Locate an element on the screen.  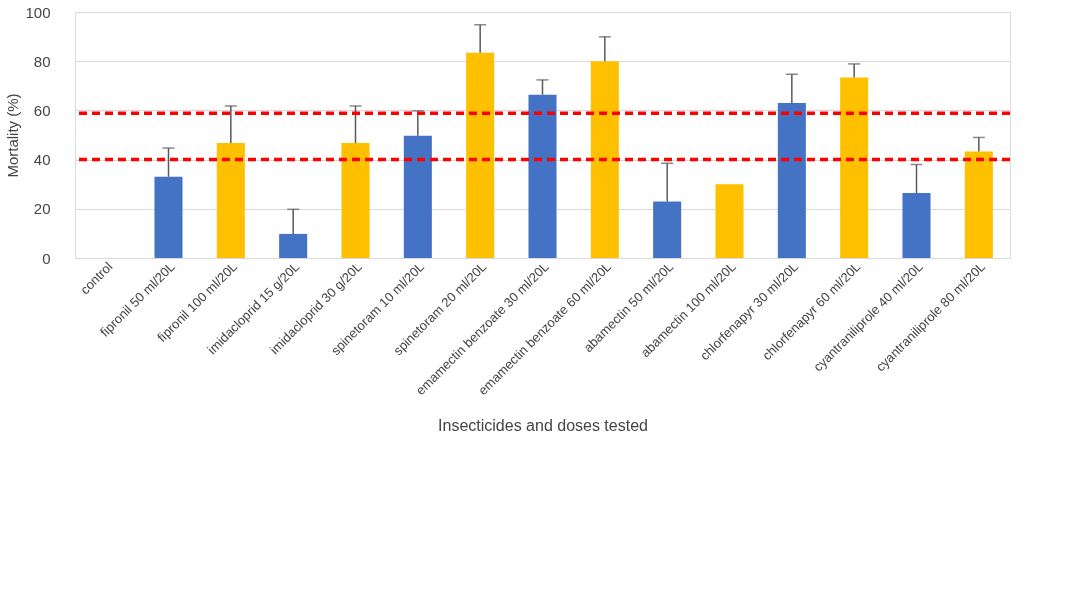
y-tick-label: 100 is located at coordinates (38, 12).